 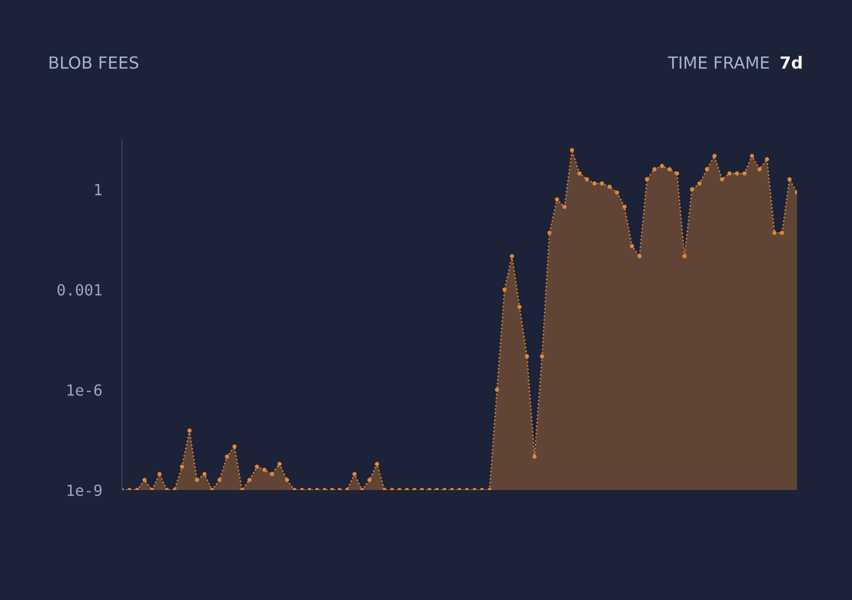 What do you see at coordinates (85, 390) in the screenshot?
I see `y-tick-label: 1e-6` at bounding box center [85, 390].